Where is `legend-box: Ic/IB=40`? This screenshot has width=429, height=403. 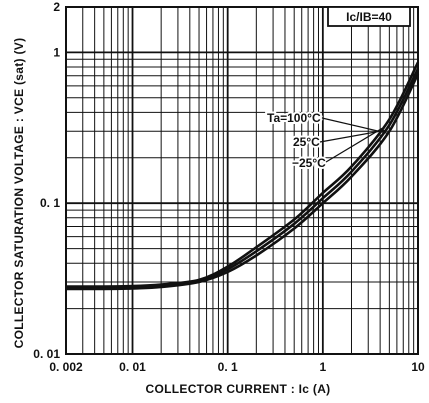
legend-box: Ic/IB=40 is located at coordinates (369, 16).